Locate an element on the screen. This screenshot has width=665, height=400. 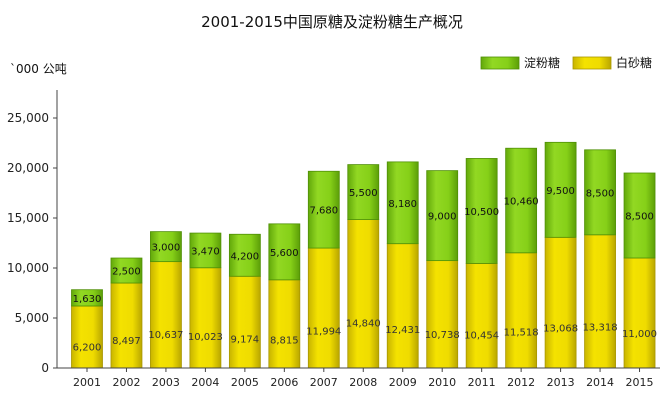
data-label-dianfentang: 8,180 is located at coordinates (402, 204).